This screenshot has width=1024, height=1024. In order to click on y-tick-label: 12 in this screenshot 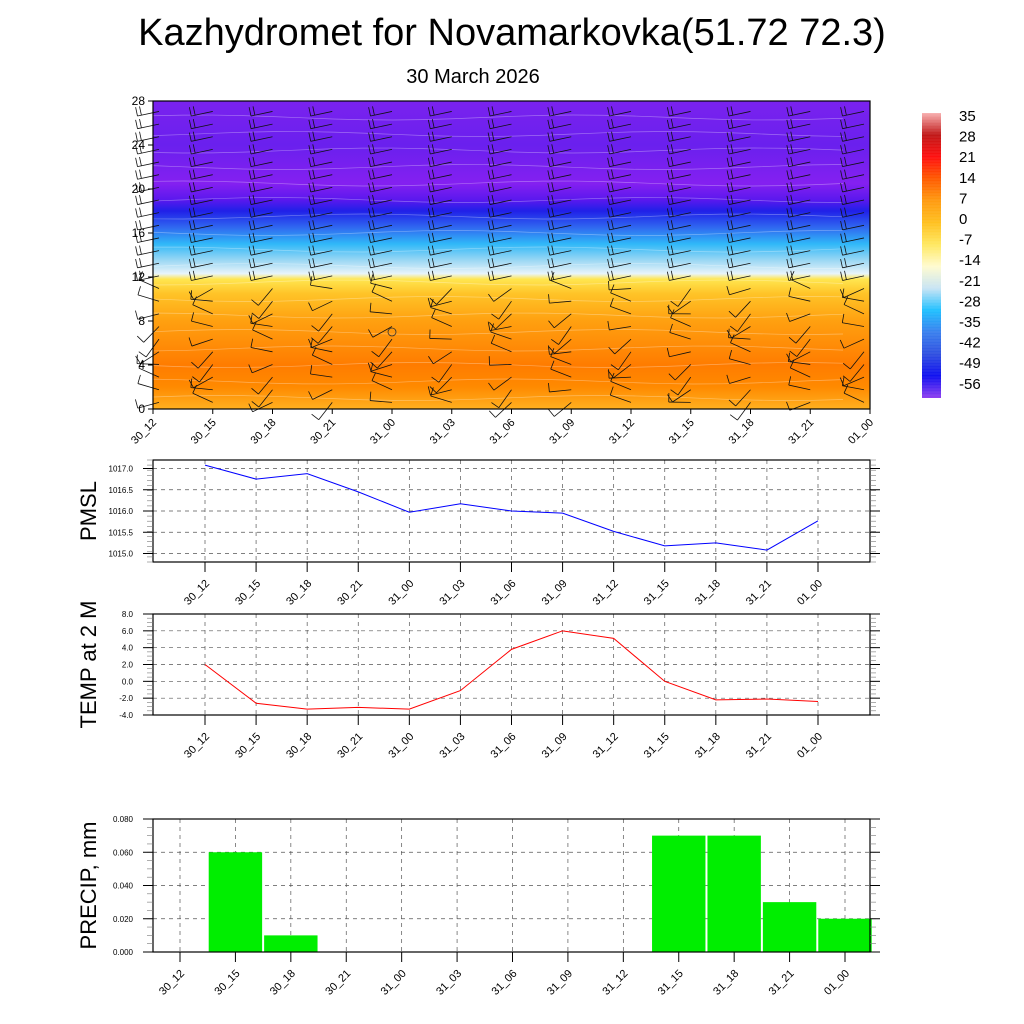, I will do `click(139, 277)`.